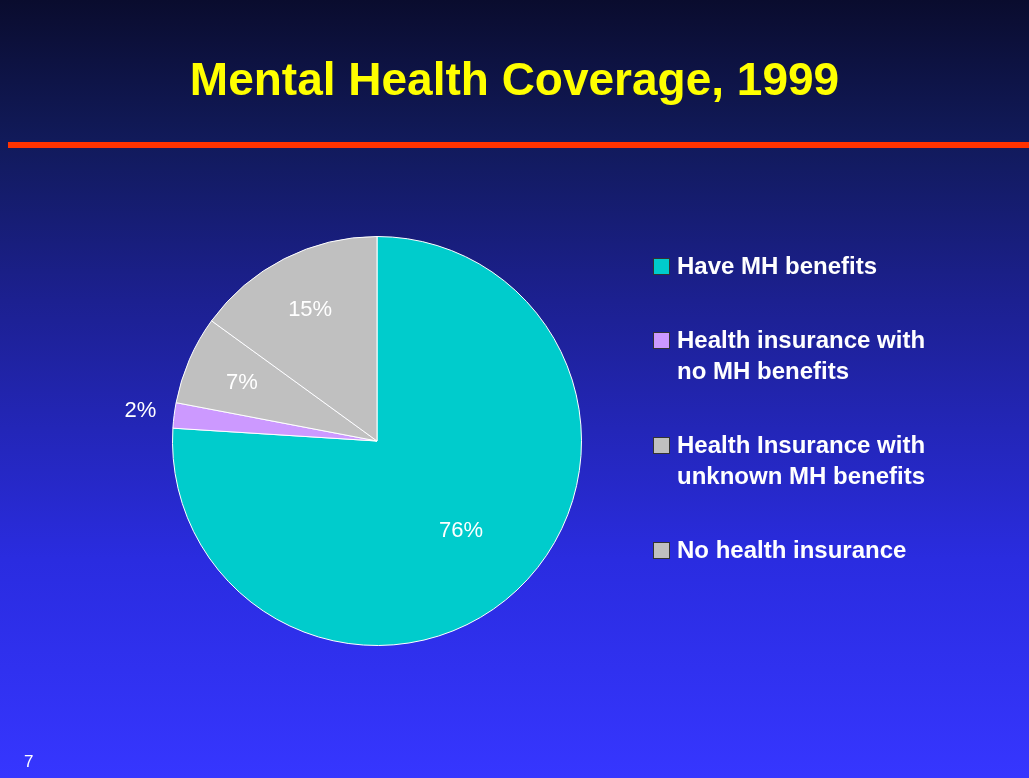  Describe the element at coordinates (241, 381) in the screenshot. I see `data-label: 7%` at that location.